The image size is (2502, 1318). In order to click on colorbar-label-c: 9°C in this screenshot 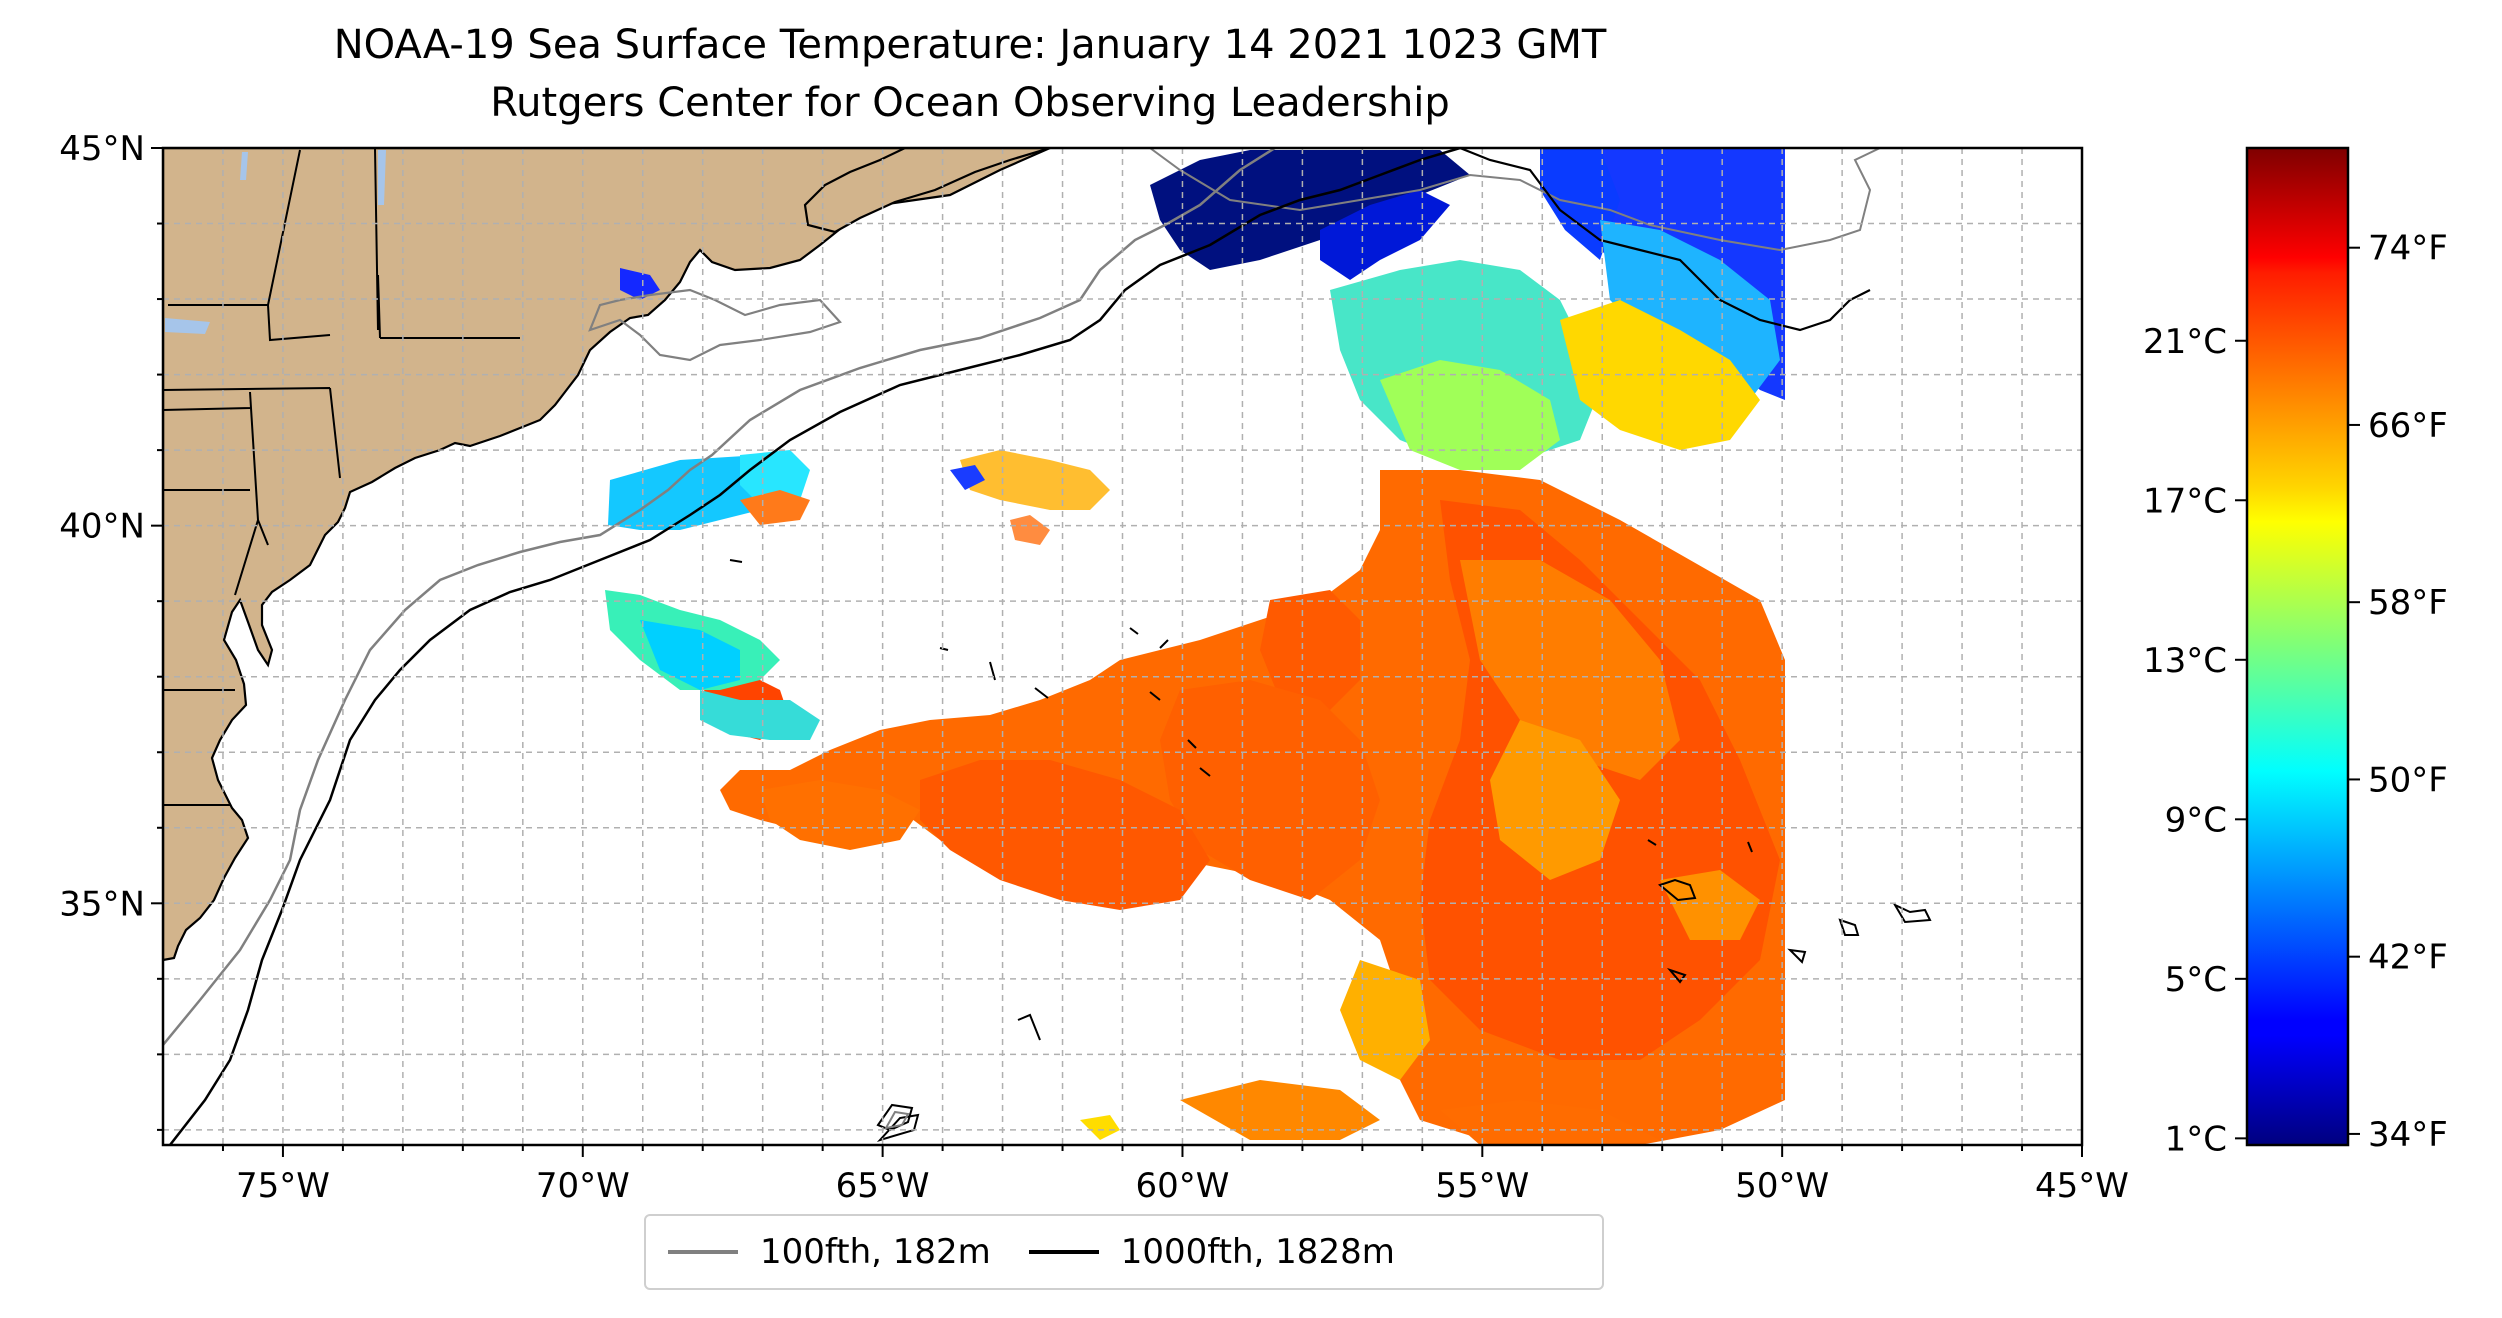, I will do `click(2196, 820)`.